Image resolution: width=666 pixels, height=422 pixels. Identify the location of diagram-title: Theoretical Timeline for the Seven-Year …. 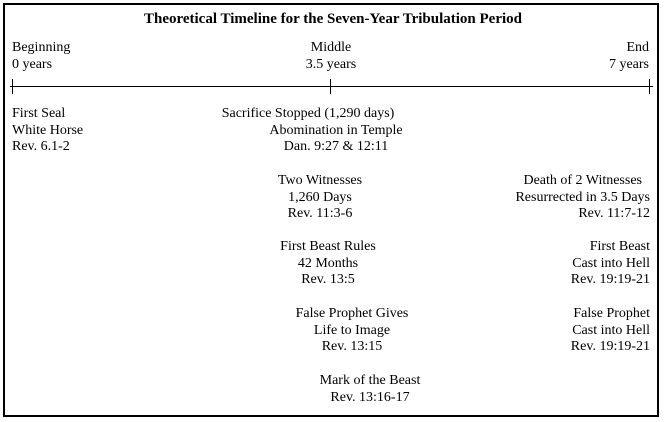
(333, 19).